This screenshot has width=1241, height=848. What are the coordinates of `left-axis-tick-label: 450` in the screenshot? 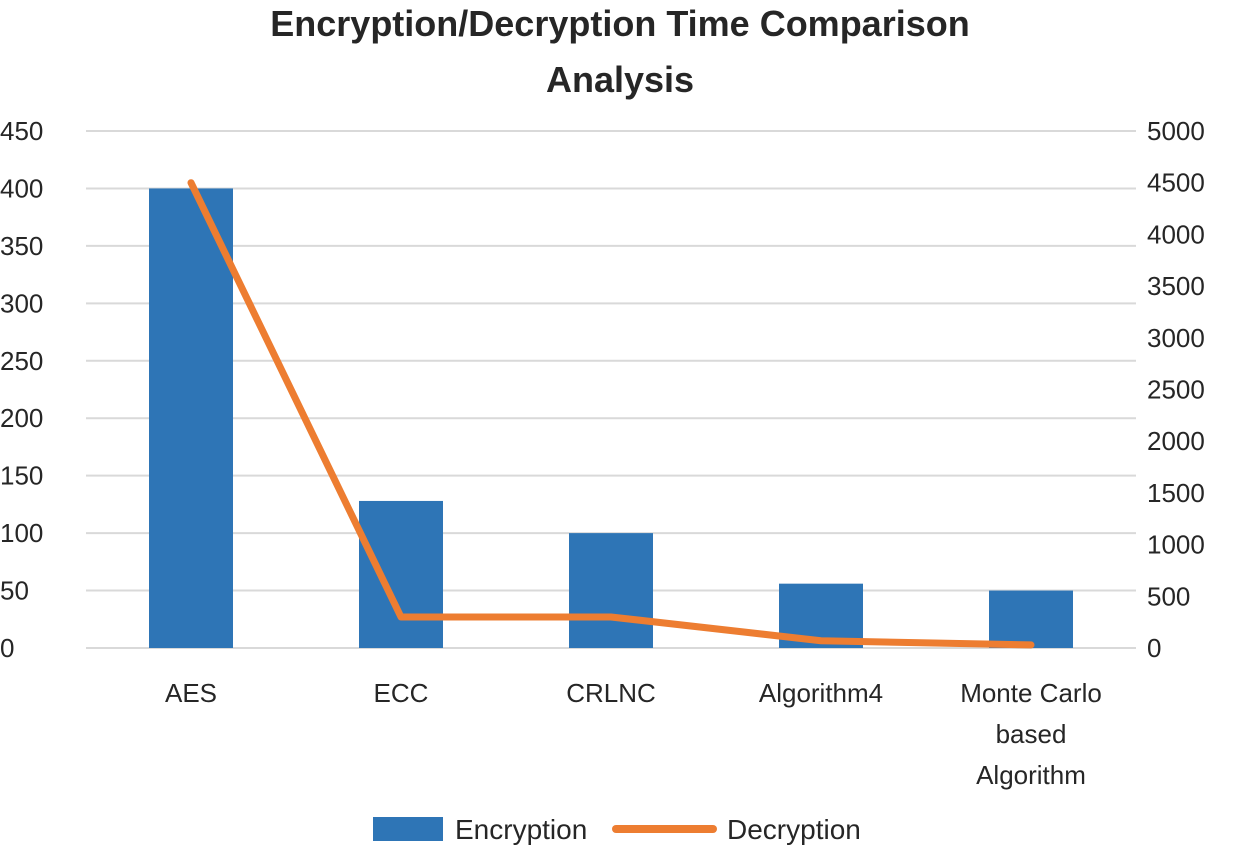 It's located at (21, 131).